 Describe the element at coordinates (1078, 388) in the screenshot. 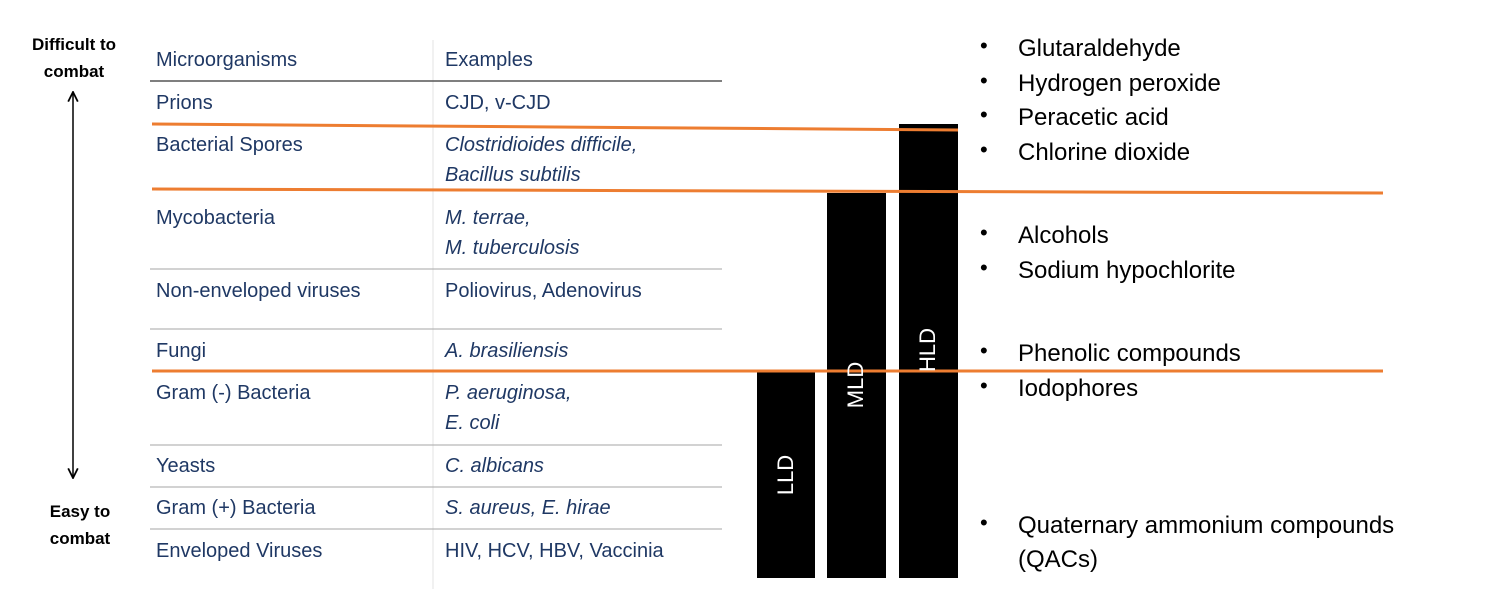

I see `disinfectant: Iodophores` at that location.